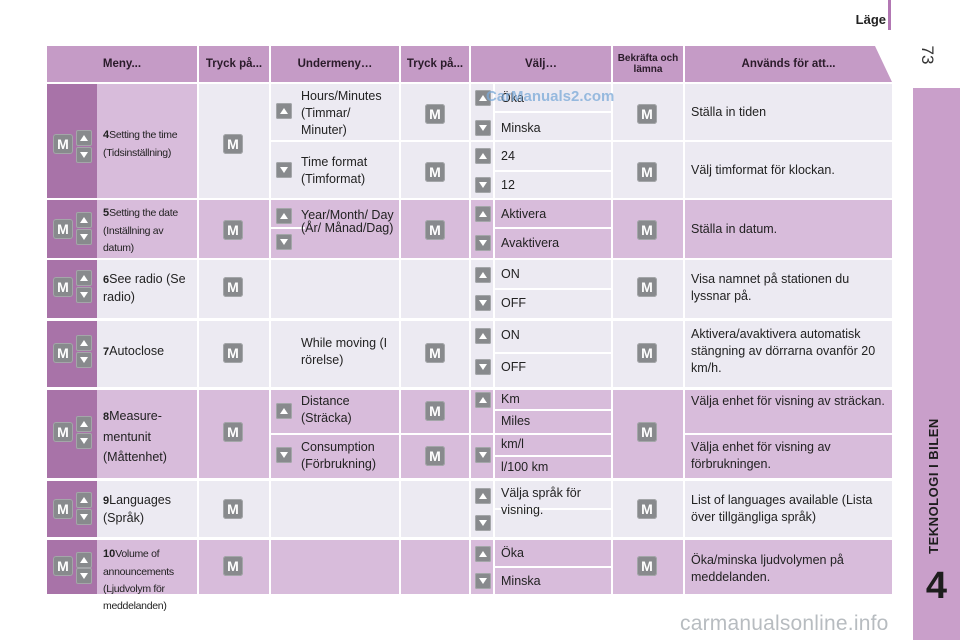  Describe the element at coordinates (525, 467) in the screenshot. I see `option-l-100km: l/100 km` at that location.